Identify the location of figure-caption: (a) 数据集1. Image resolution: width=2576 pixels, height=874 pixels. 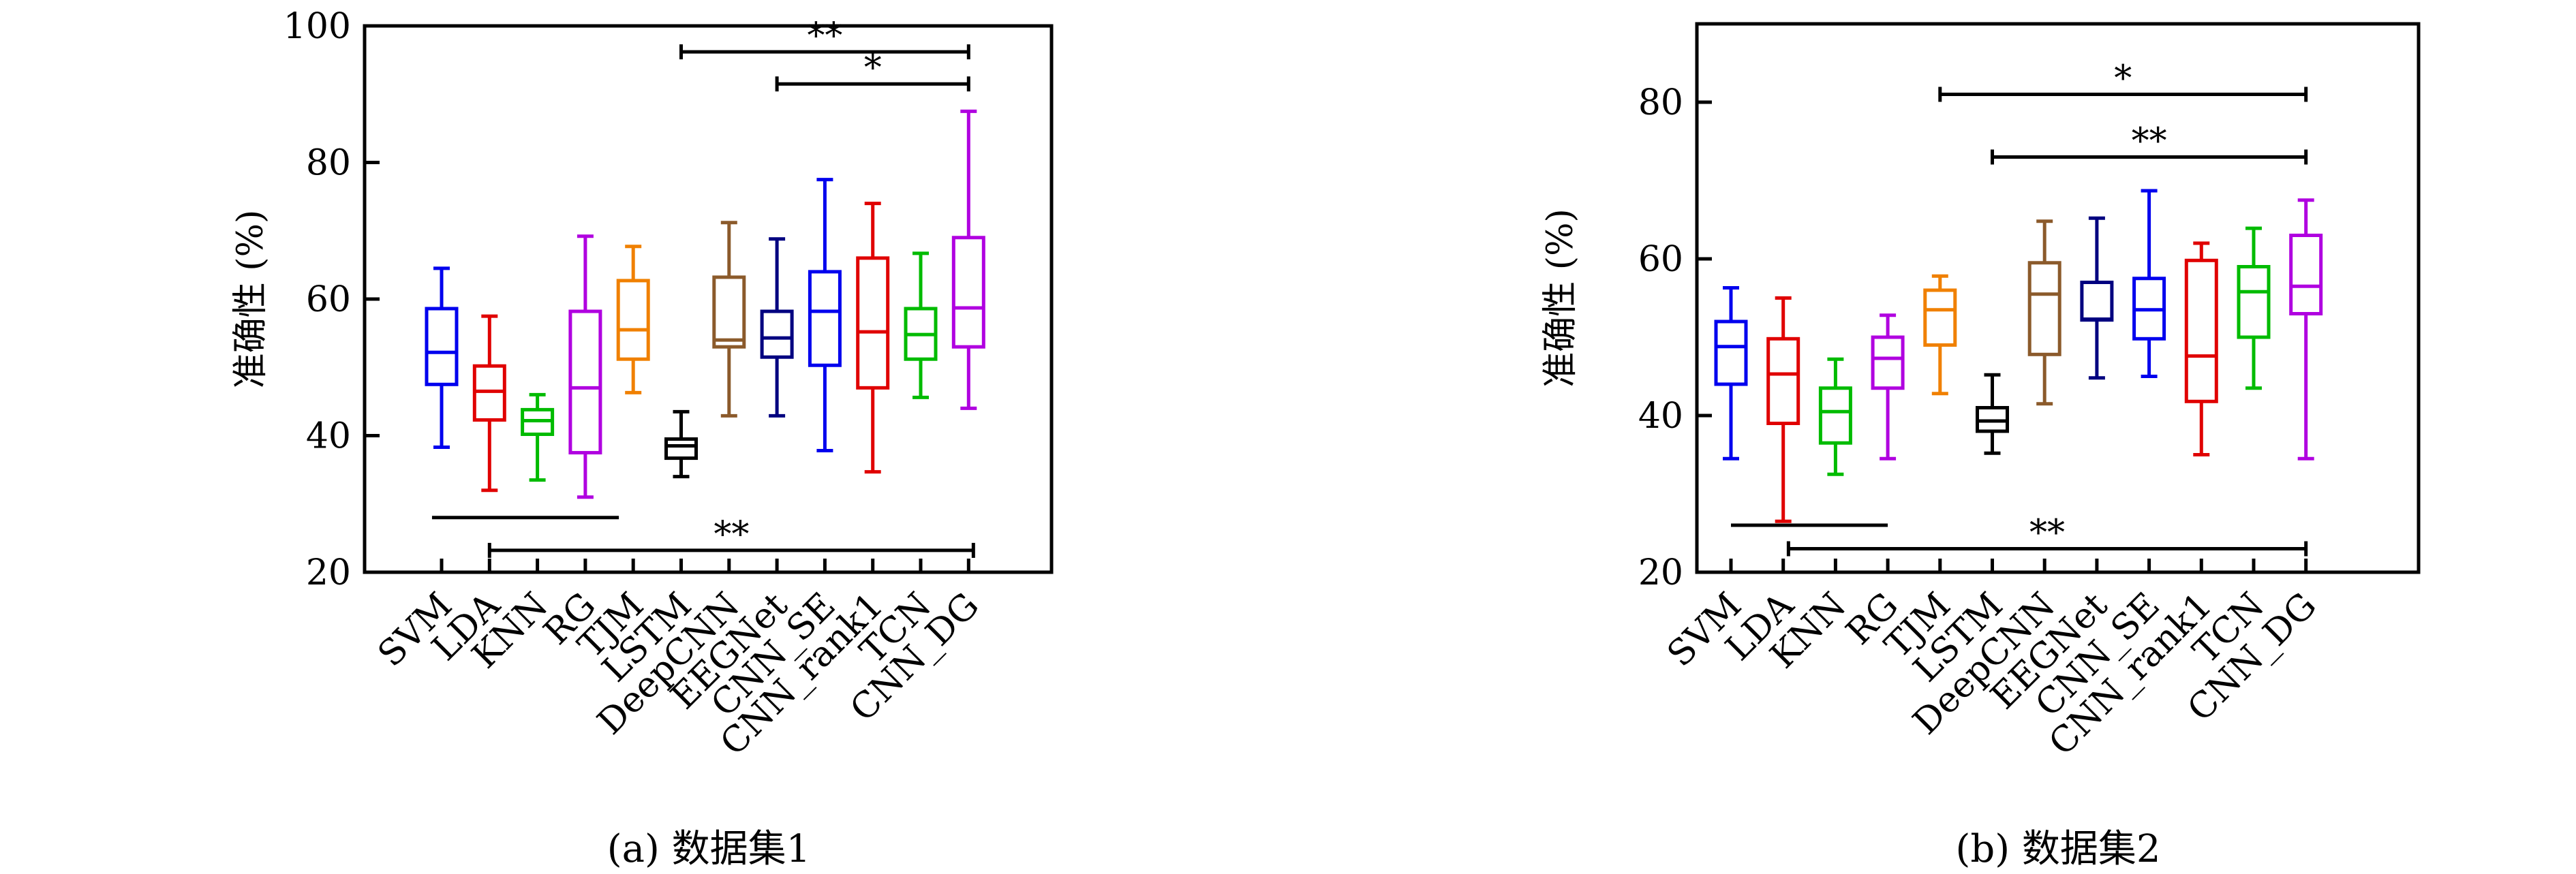
(709, 849).